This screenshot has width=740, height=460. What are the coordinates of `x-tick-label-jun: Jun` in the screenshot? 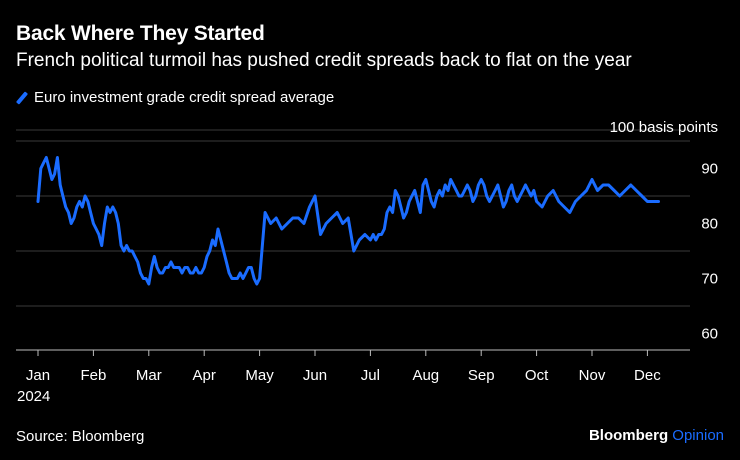 It's located at (315, 375).